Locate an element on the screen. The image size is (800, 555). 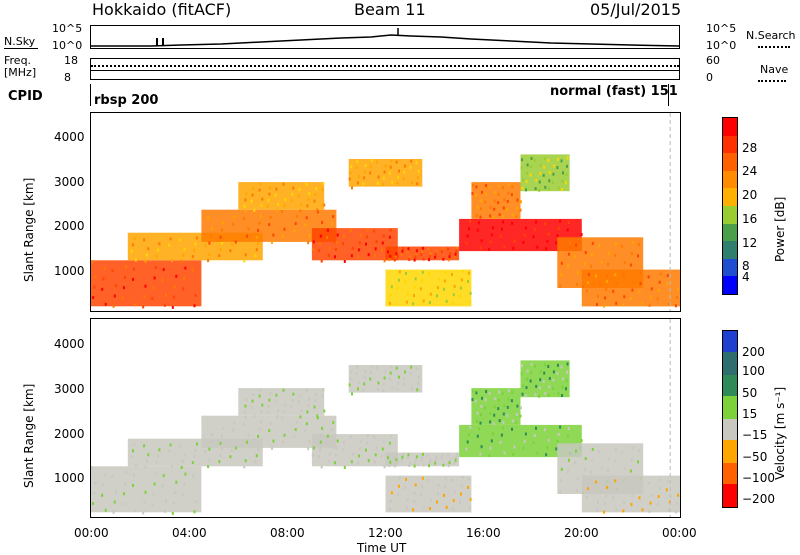
x-tick-1600: 16:00 is located at coordinates (483, 533).